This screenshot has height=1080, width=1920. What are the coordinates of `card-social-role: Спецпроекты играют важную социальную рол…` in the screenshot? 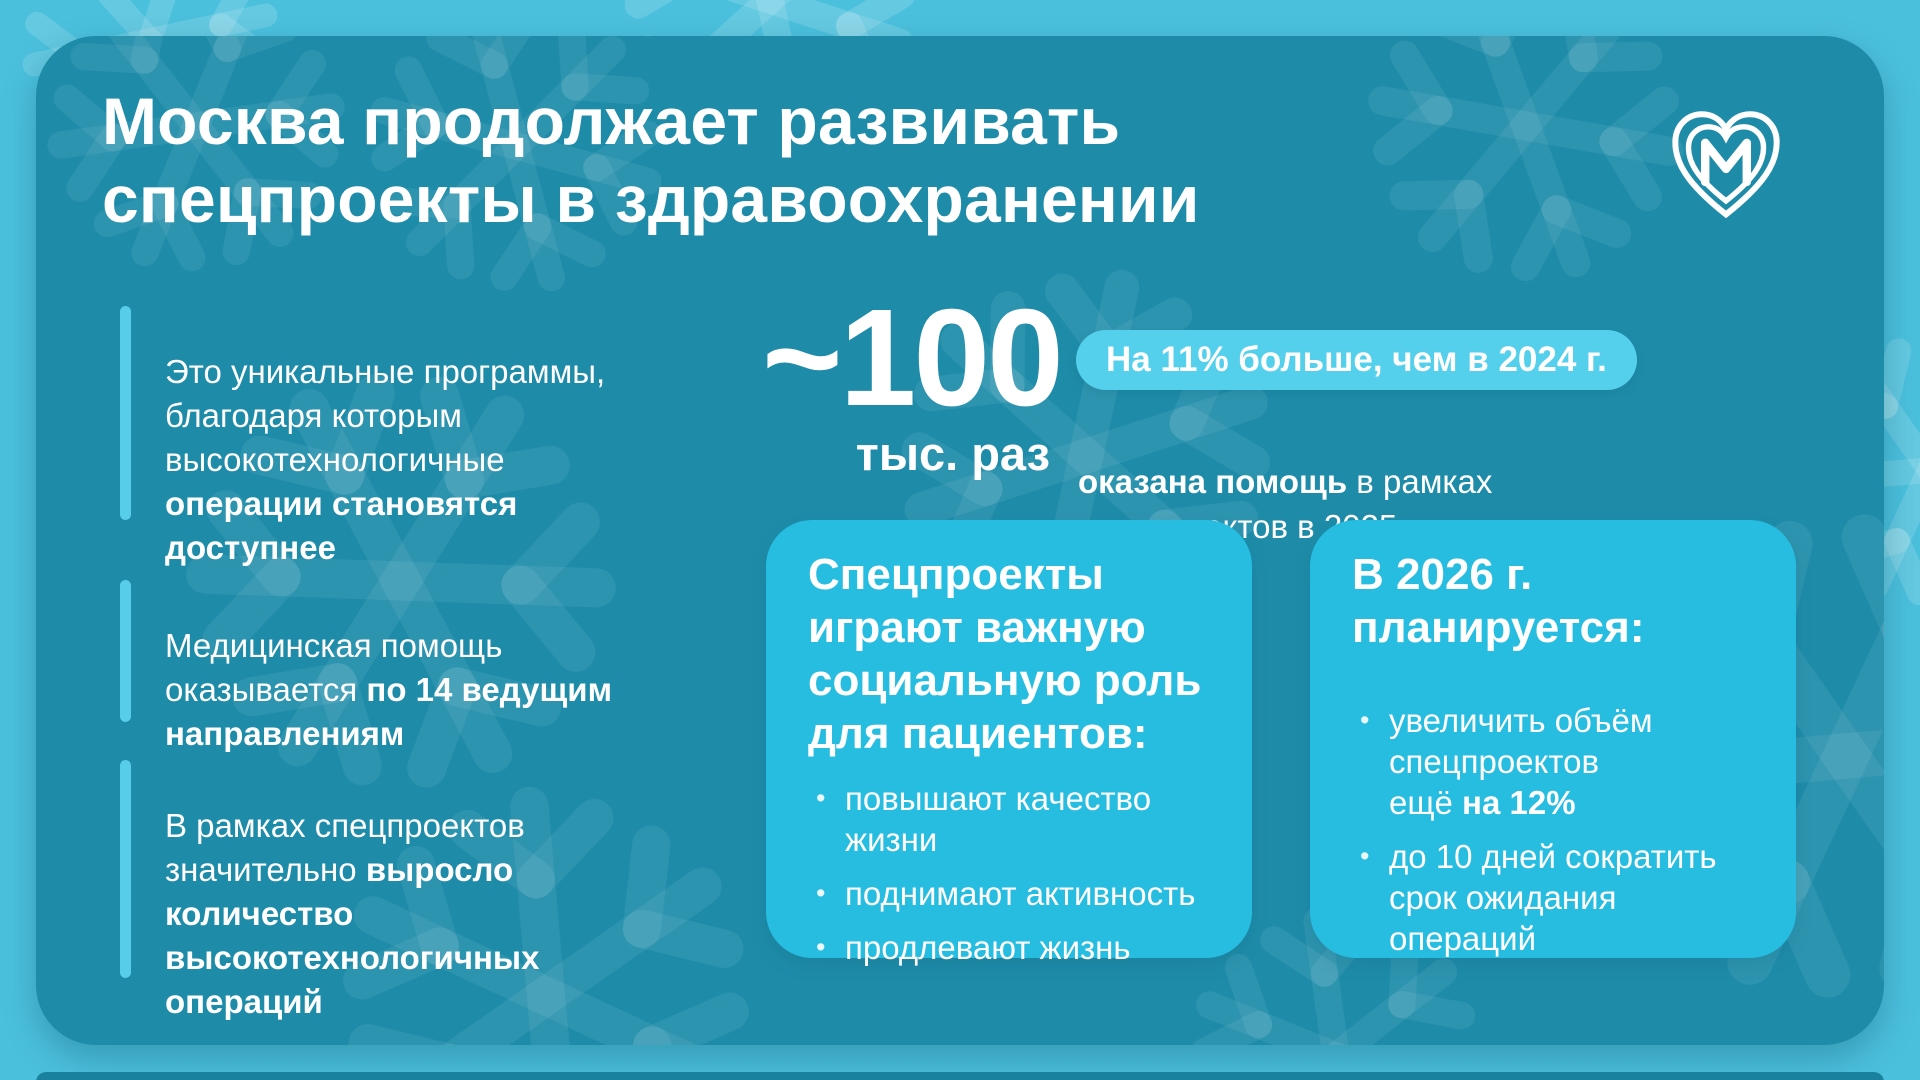 It's located at (1009, 744).